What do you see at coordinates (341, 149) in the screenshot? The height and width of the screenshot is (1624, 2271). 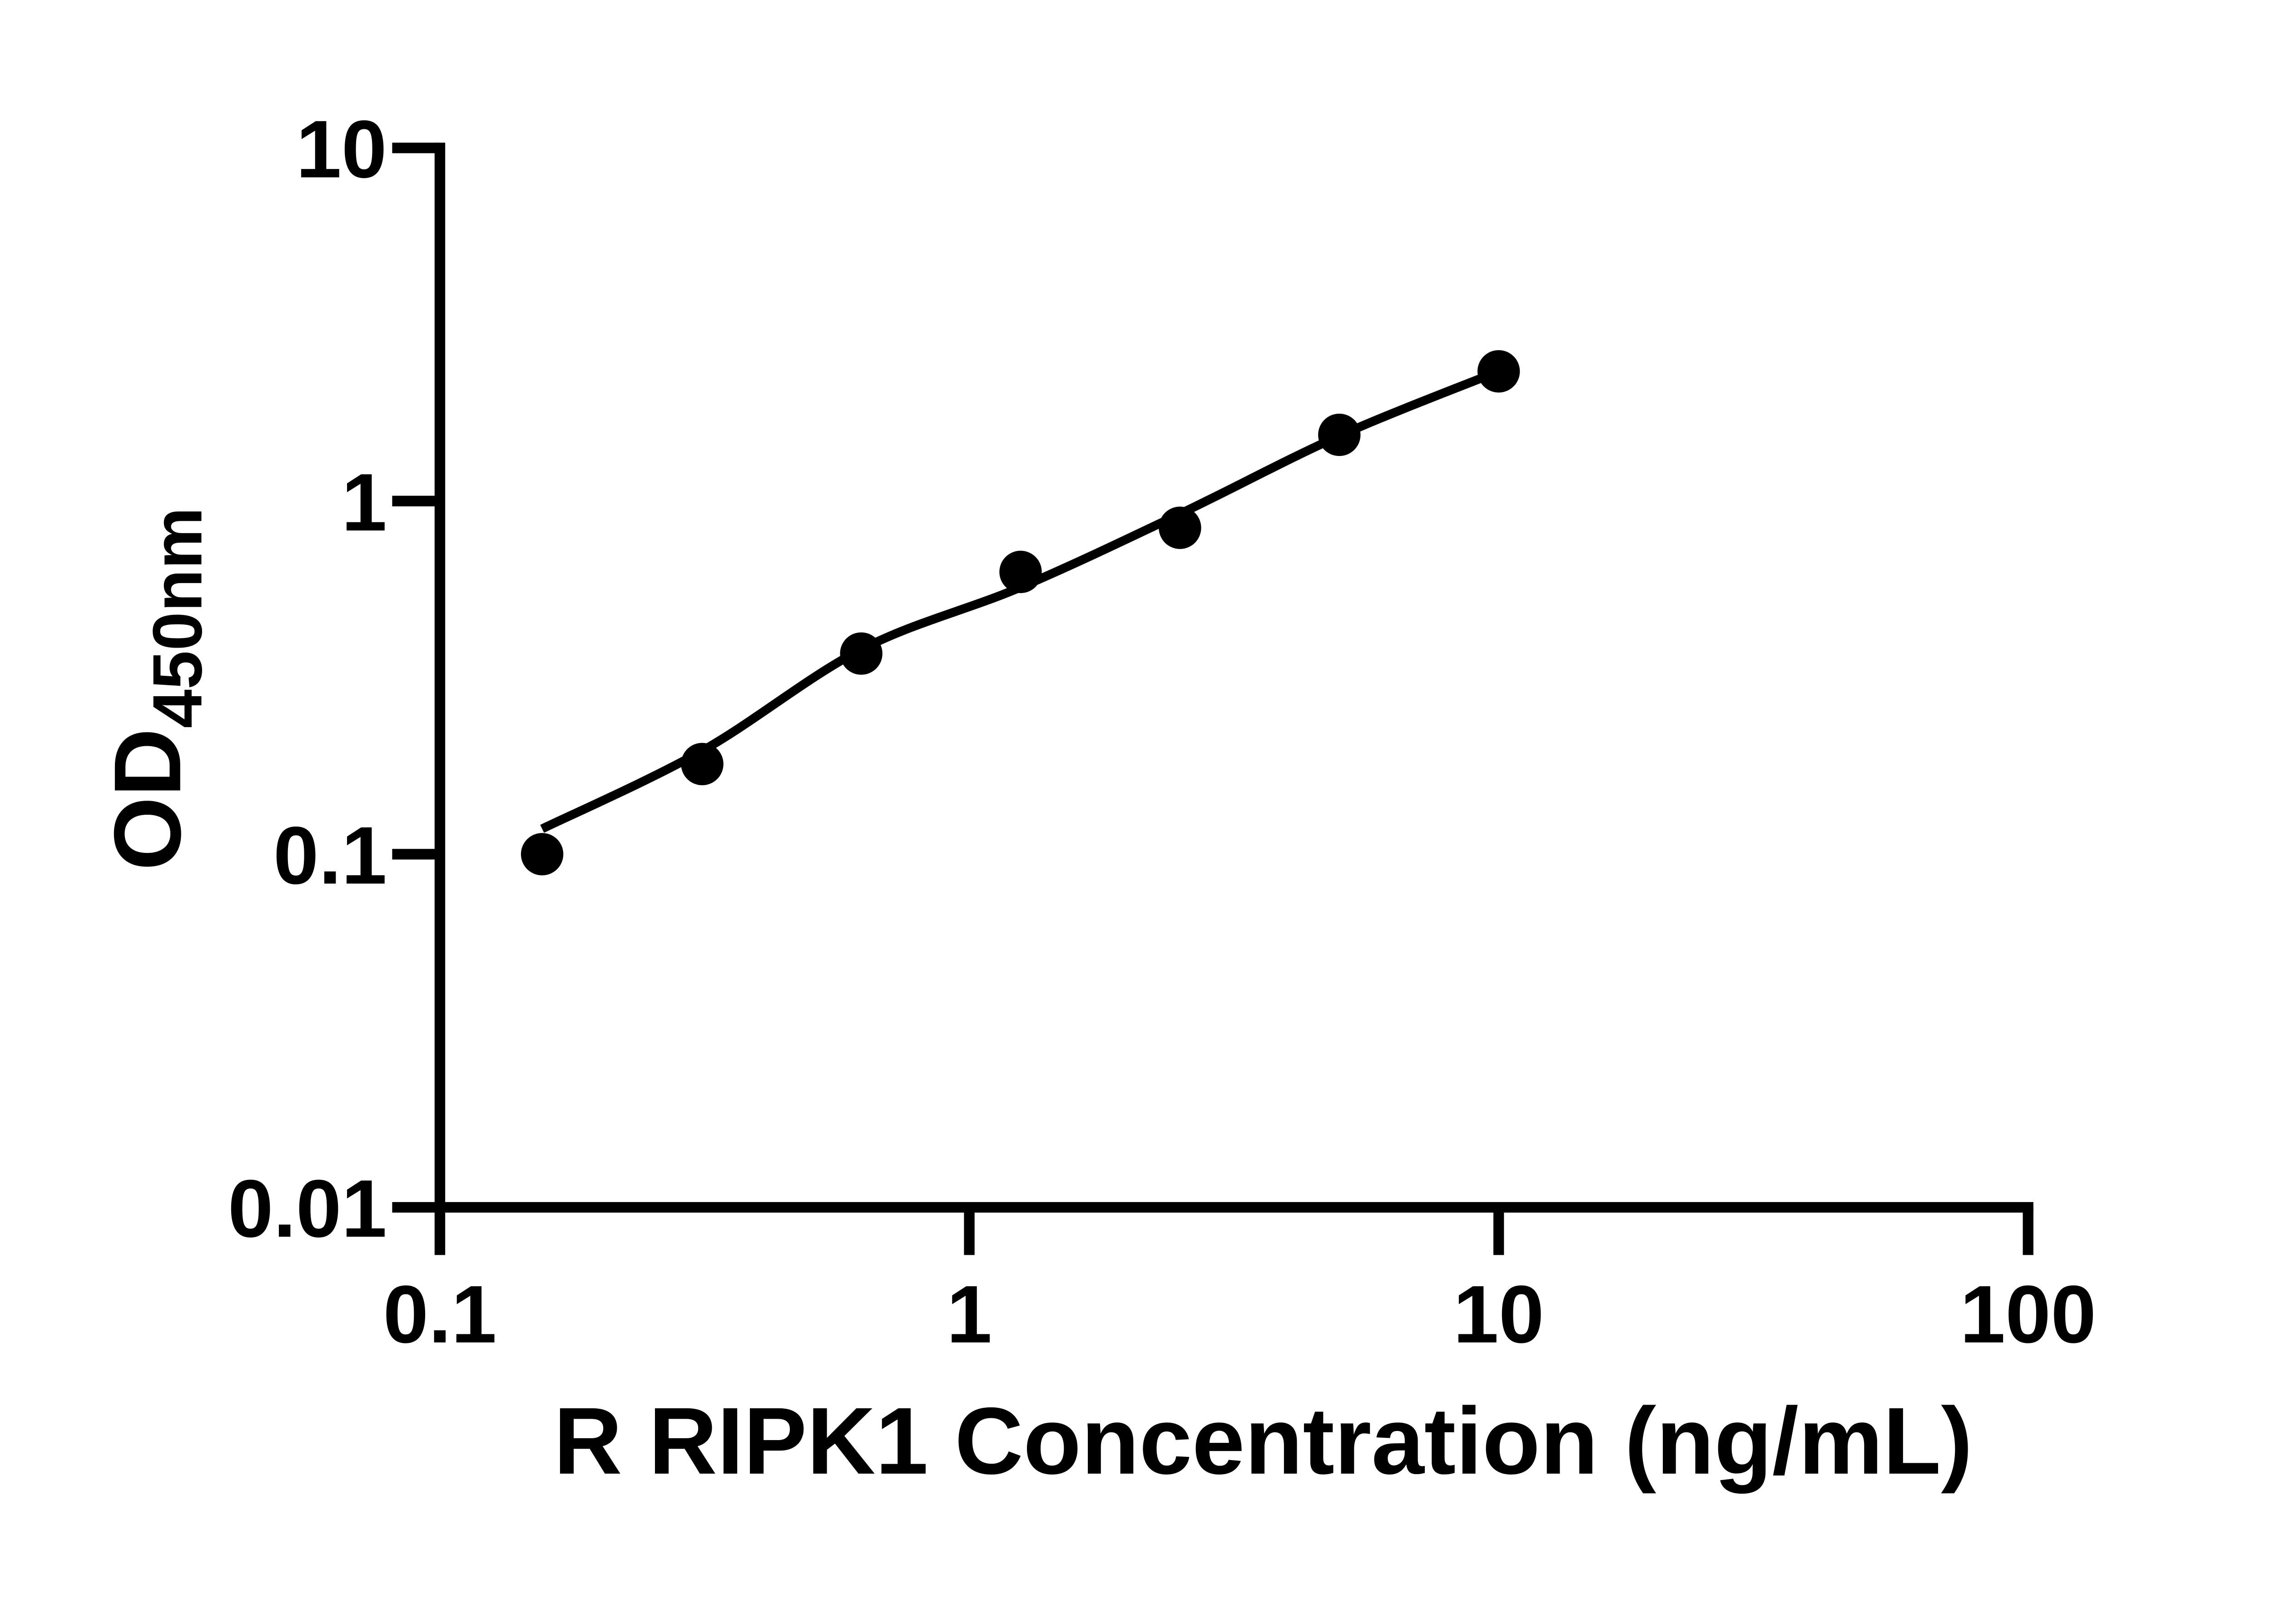 I see `y-tick-label-10: 10` at bounding box center [341, 149].